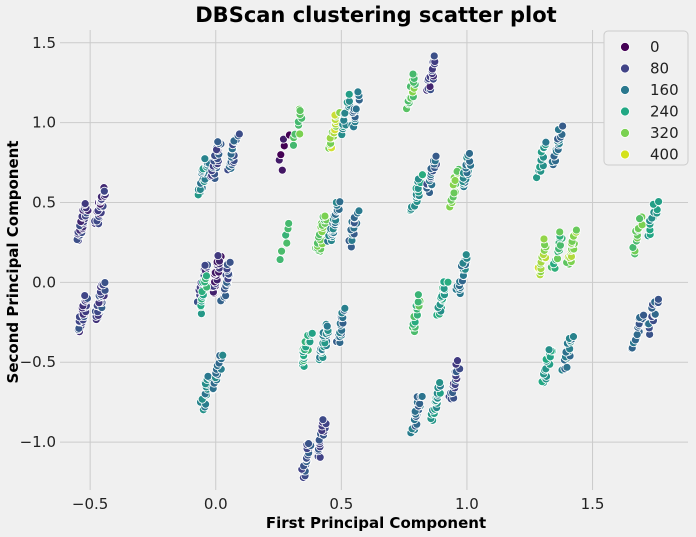 Image resolution: width=696 pixels, height=537 pixels. Describe the element at coordinates (375, 15) in the screenshot. I see `chart-title: DBScan clustering scatter plot` at that location.